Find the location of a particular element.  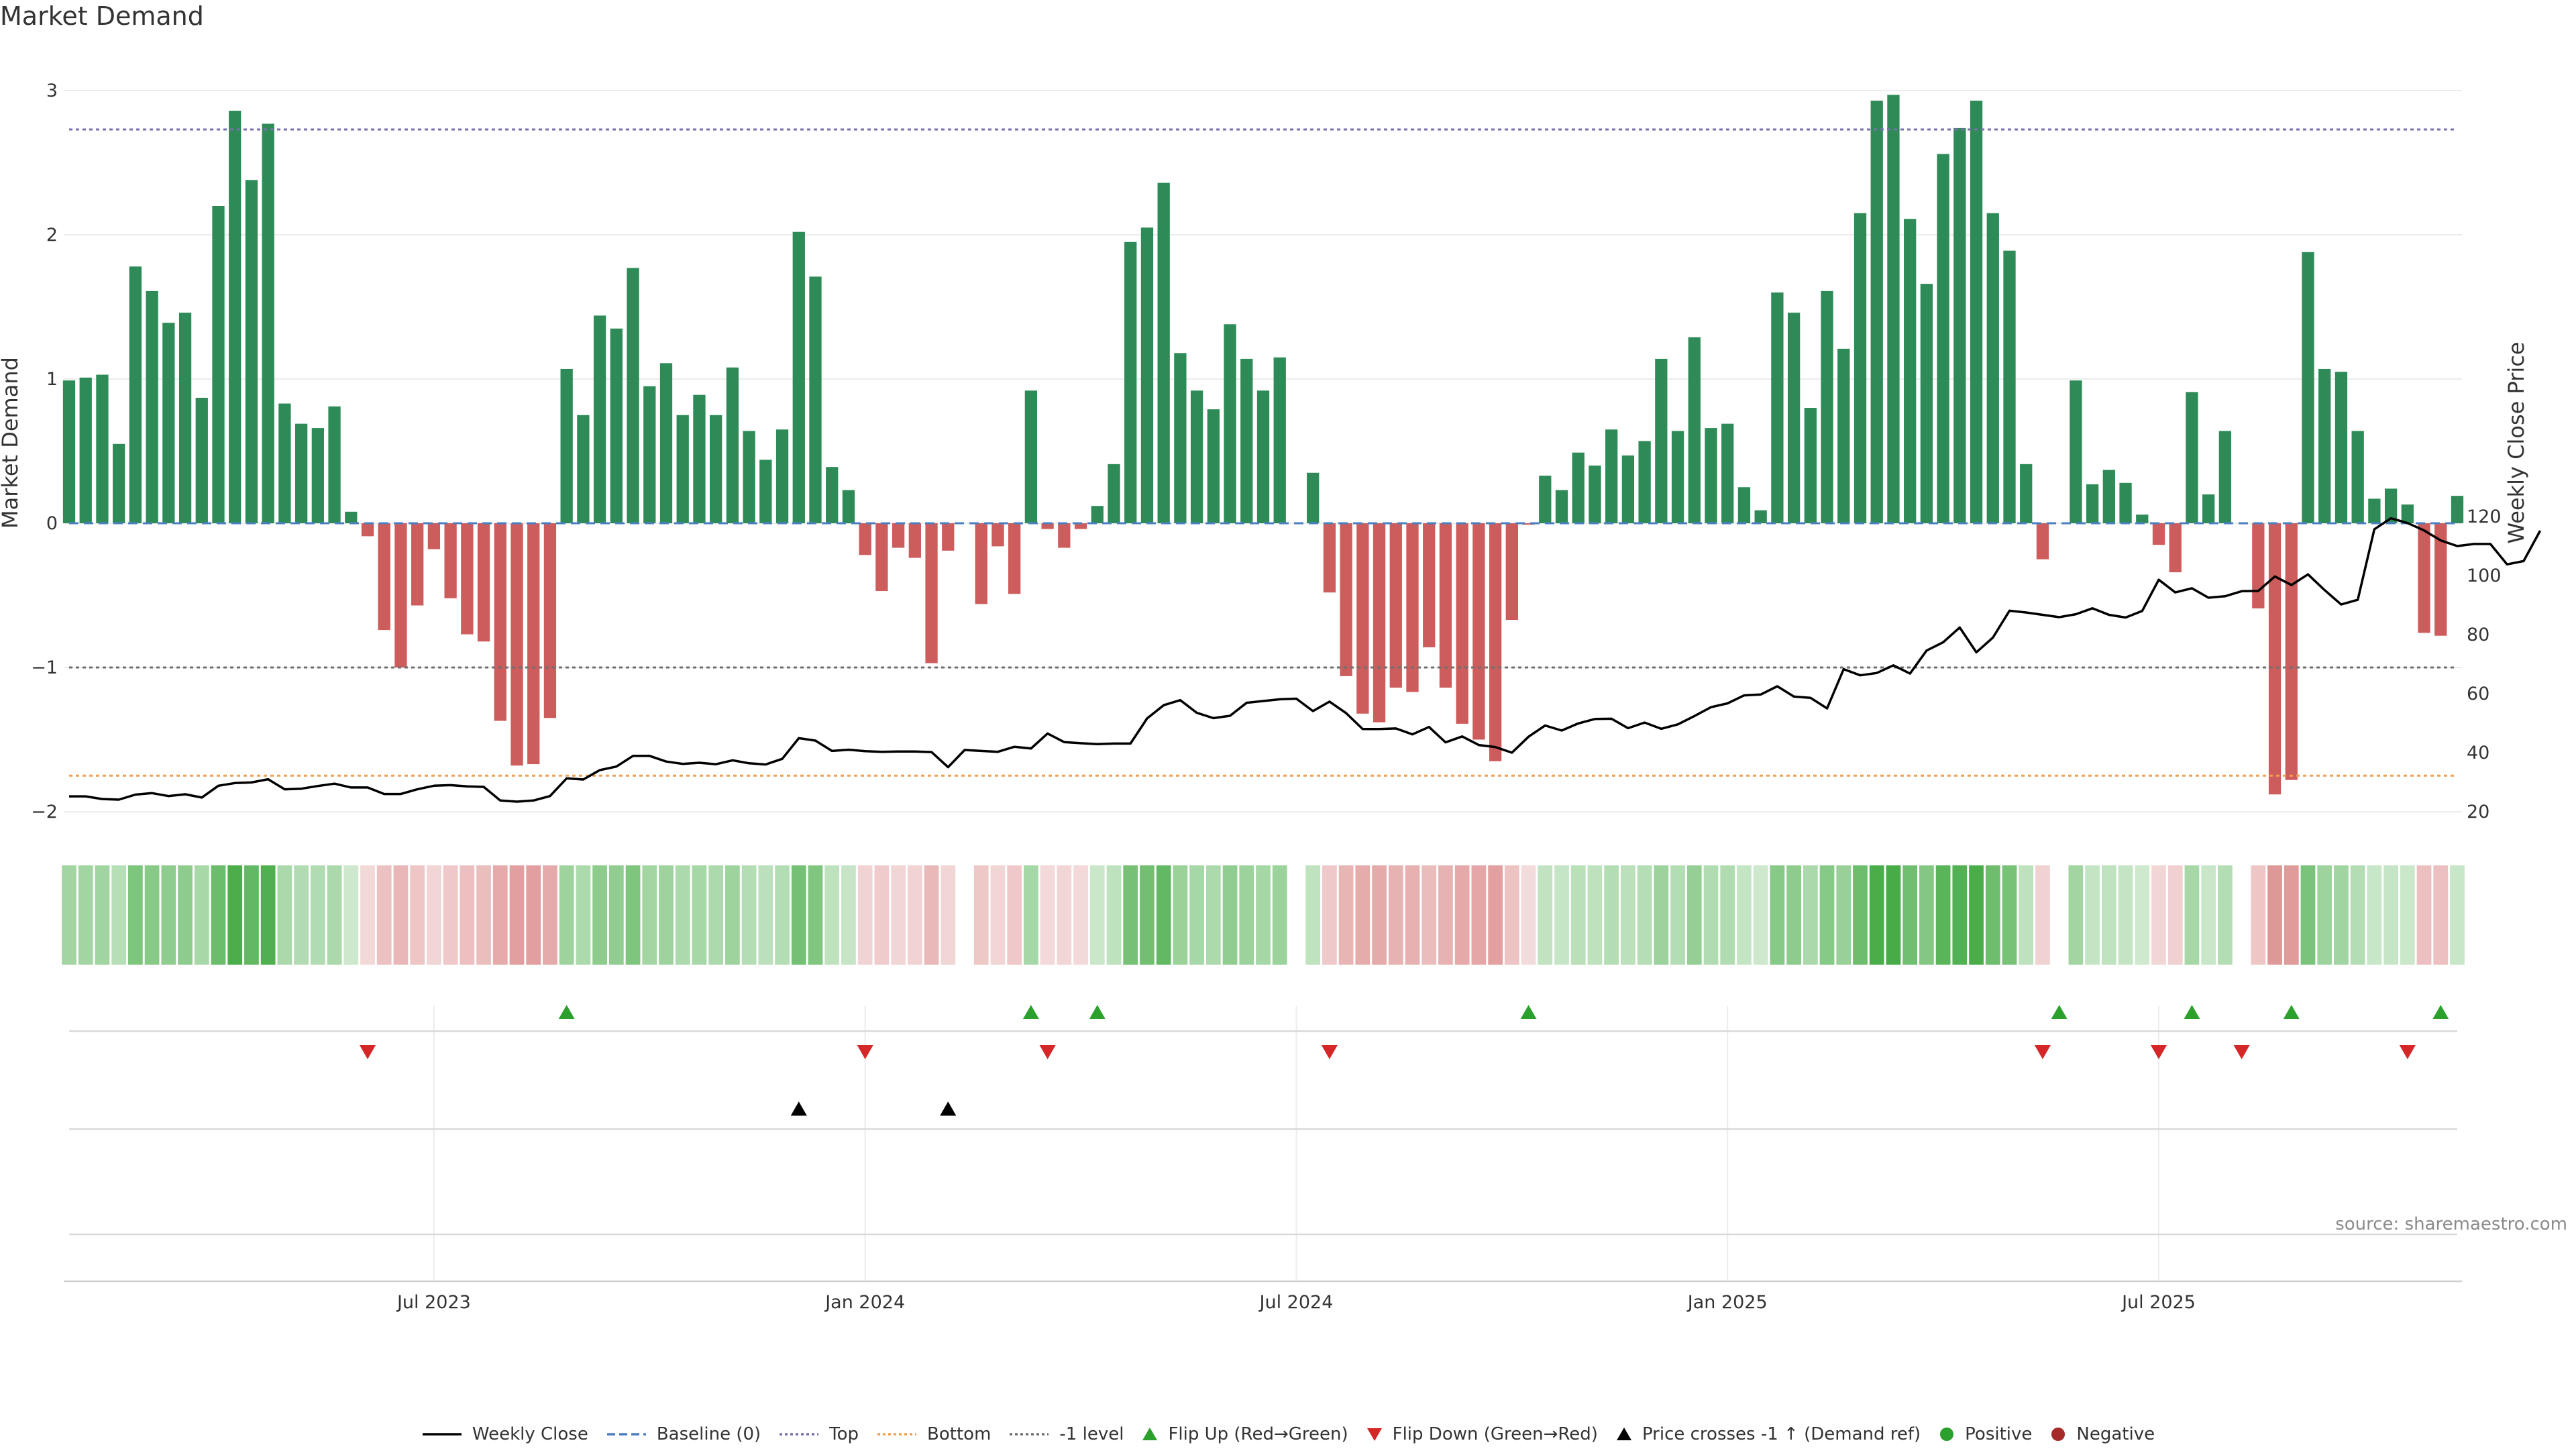

price-cross-marker is located at coordinates (798, 1109).